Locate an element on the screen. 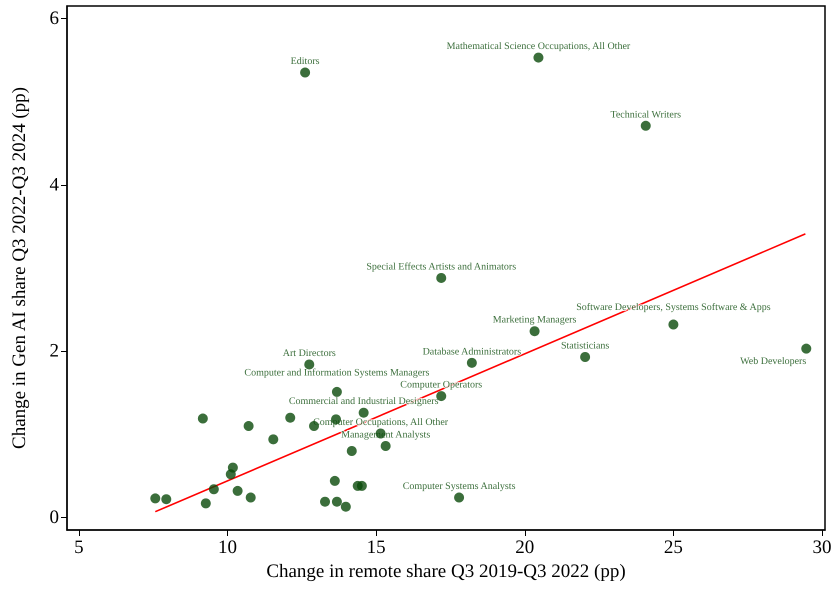 The image size is (835, 594). x-tick-label: 10 is located at coordinates (228, 547).